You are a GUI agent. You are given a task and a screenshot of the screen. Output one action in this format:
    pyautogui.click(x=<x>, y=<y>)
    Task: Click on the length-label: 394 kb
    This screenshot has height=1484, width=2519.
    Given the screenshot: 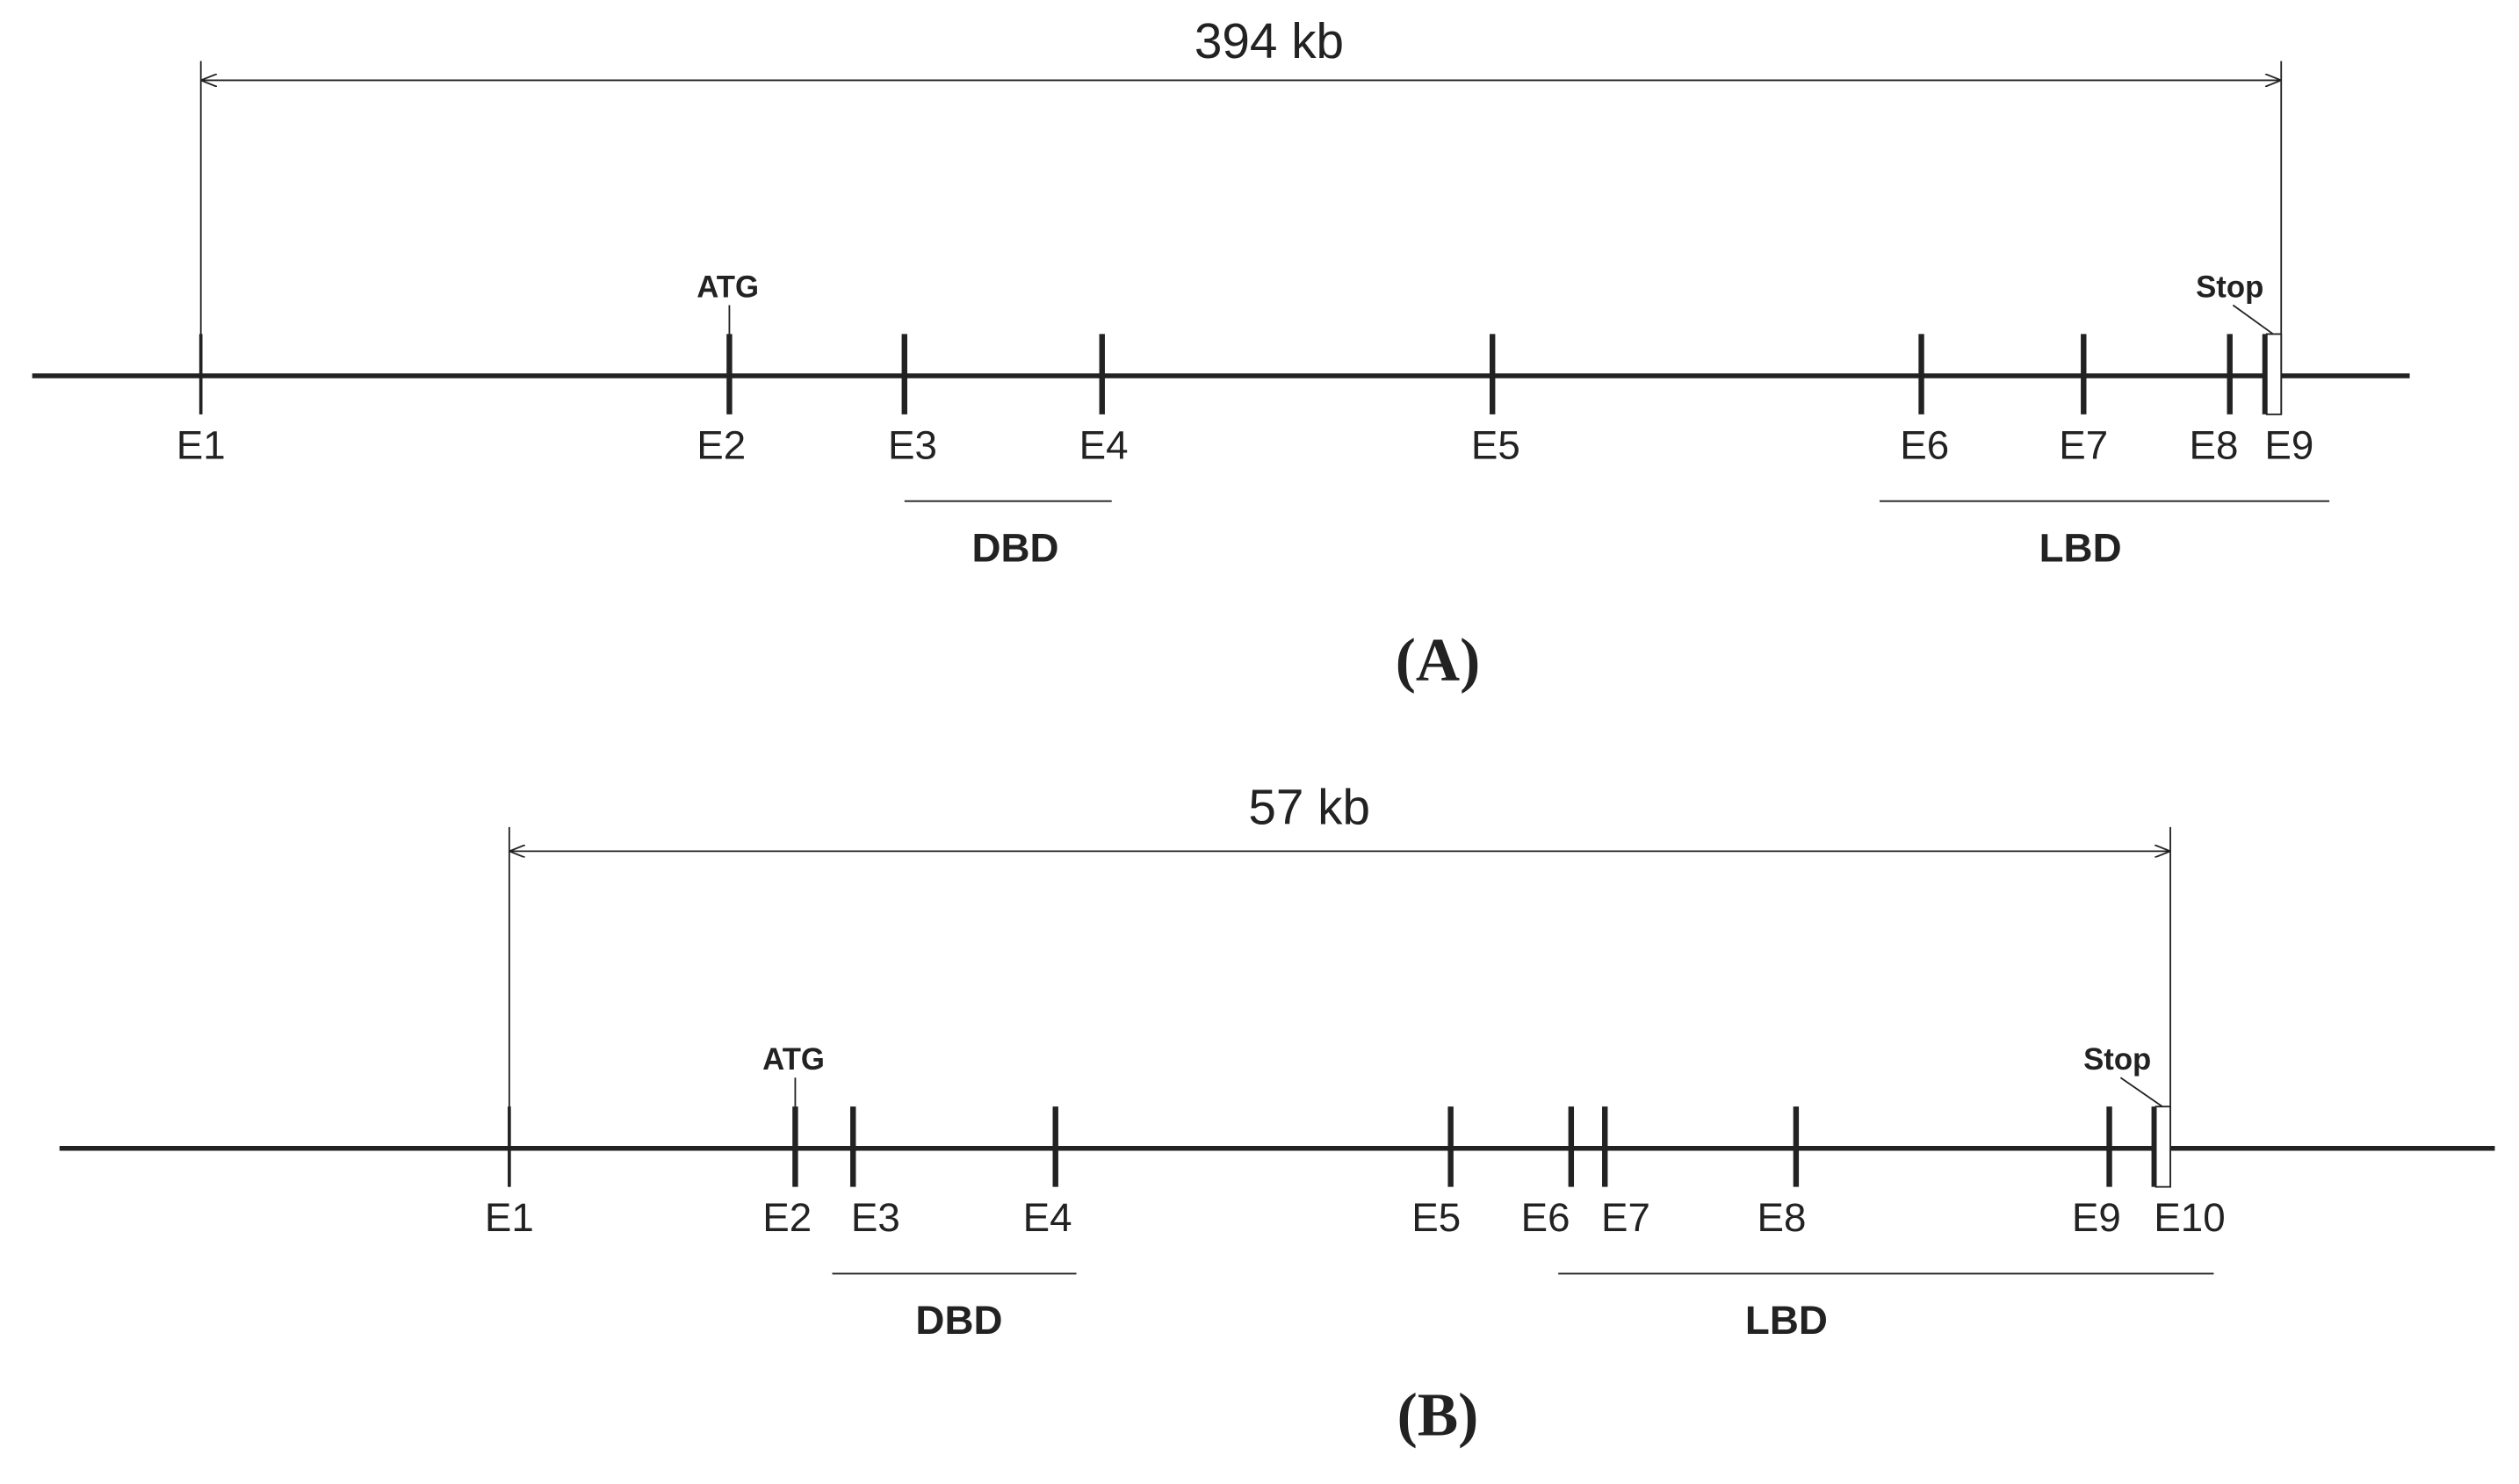 What is the action you would take?
    pyautogui.click(x=1269, y=41)
    